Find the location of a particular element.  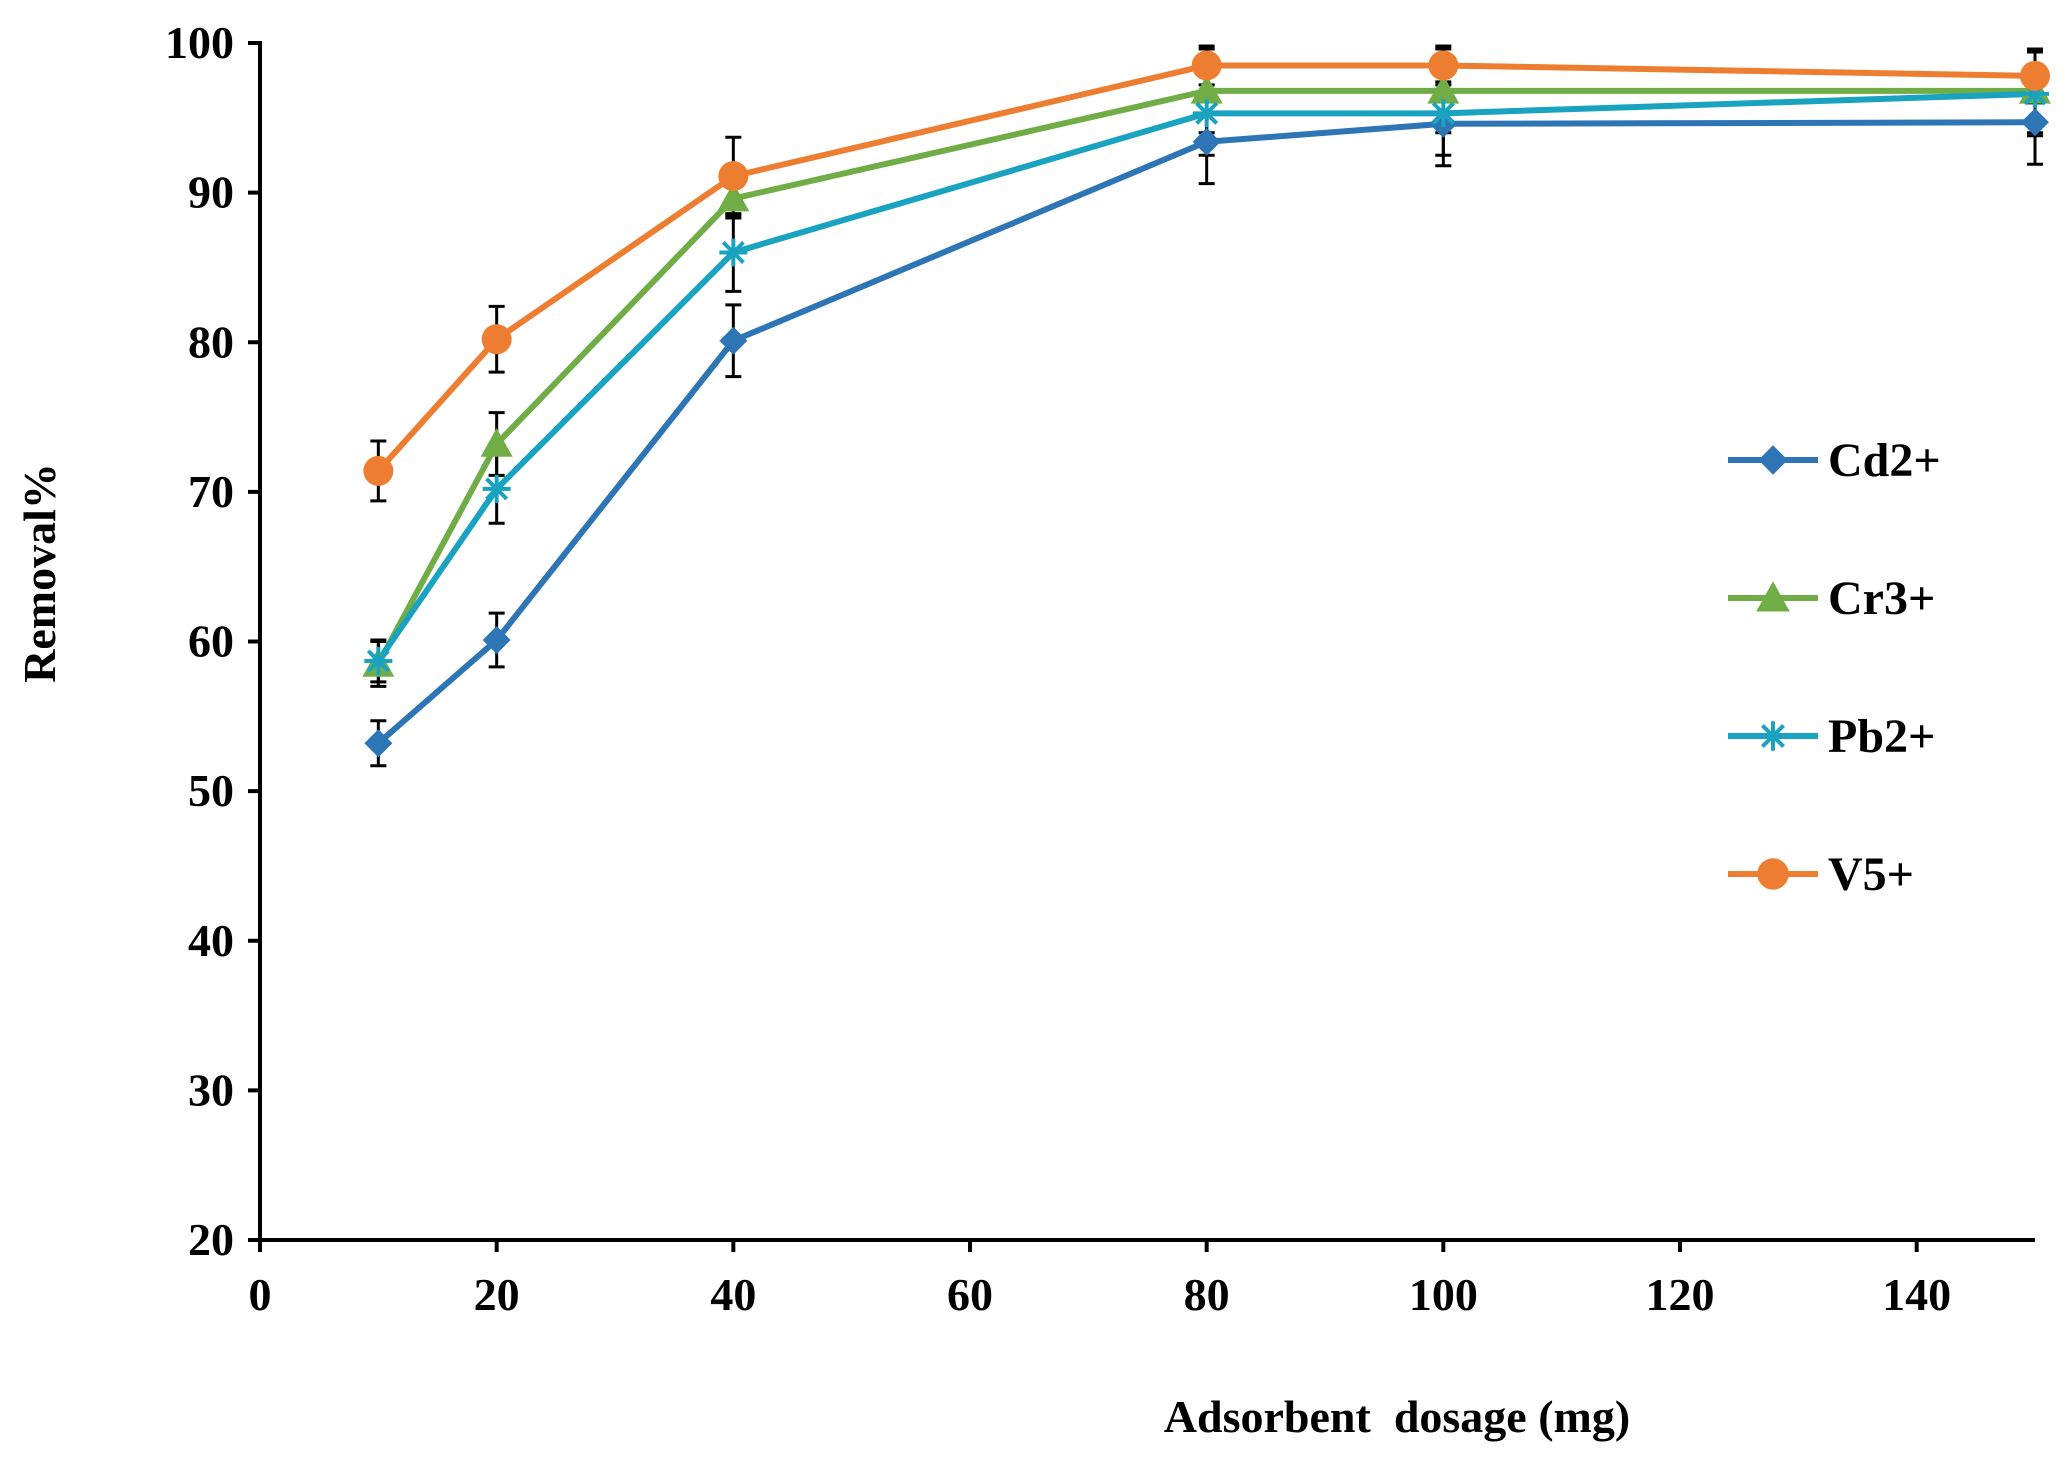

y-ticks: 20 30 40 50 60 70 80 90 100 is located at coordinates (212, 641).